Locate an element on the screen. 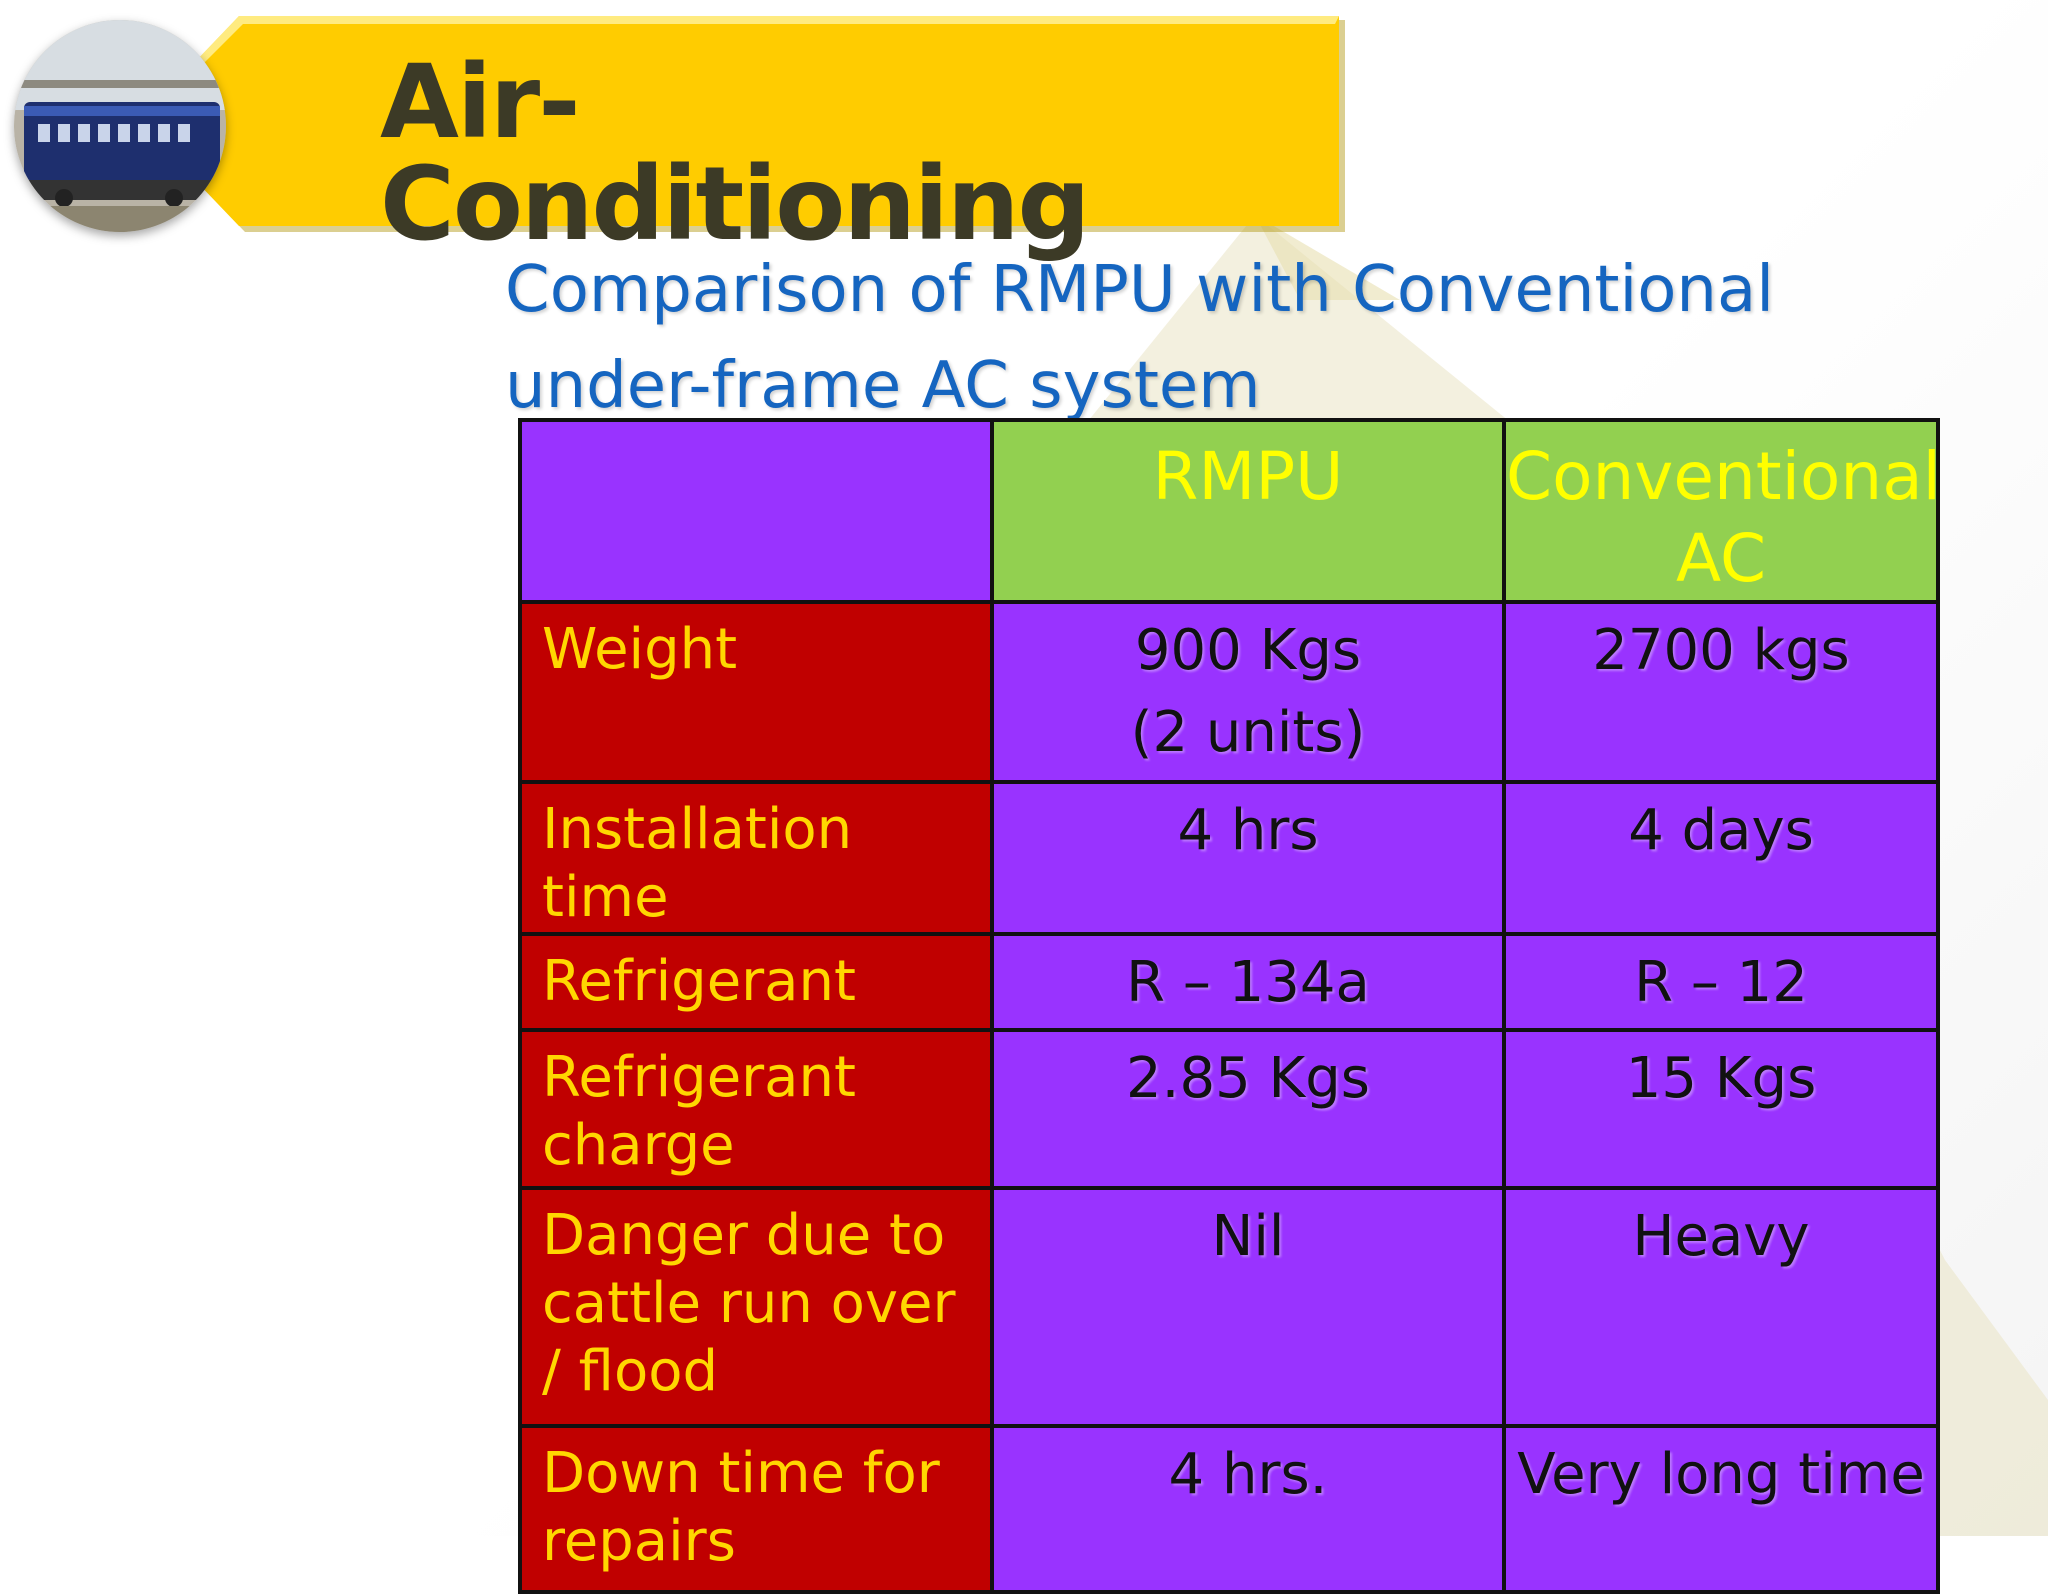 This screenshot has width=2048, height=1594. conventional-value: Heavy is located at coordinates (1721, 1307).